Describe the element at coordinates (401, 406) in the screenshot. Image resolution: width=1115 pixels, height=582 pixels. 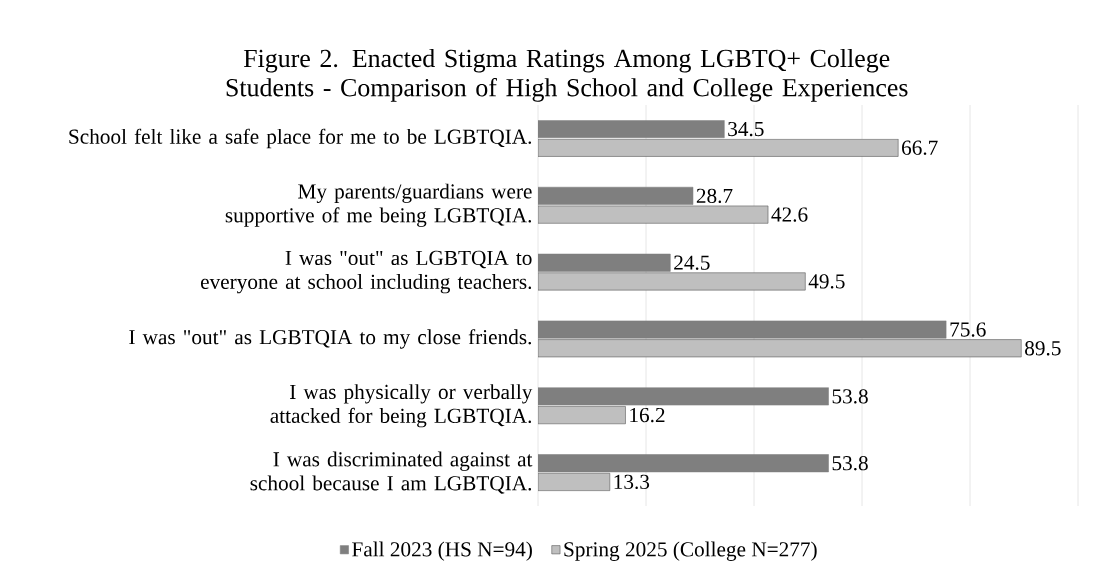
I see `y-tick-label: I was physically or verbally attacked for being LGBTQIA.` at that location.